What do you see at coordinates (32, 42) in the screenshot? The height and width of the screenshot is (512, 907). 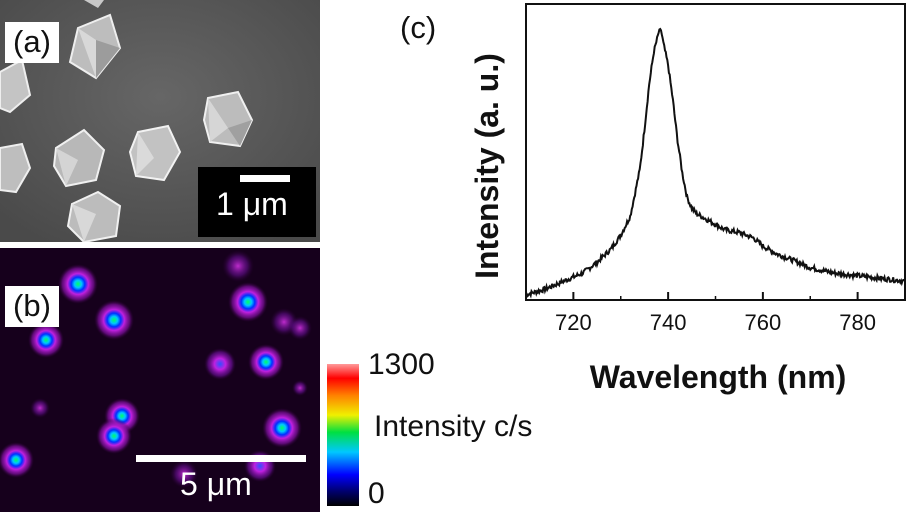 I see `panel-a-label: (a)` at bounding box center [32, 42].